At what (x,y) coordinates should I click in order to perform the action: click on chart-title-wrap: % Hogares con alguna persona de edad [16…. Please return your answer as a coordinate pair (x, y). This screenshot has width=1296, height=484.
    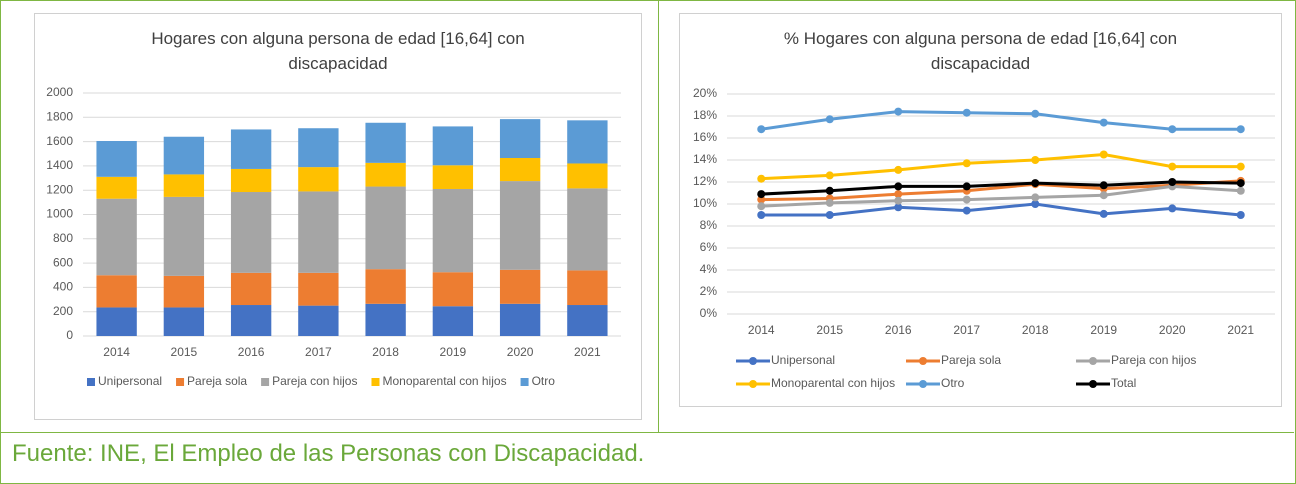
    Looking at the image, I should click on (980, 51).